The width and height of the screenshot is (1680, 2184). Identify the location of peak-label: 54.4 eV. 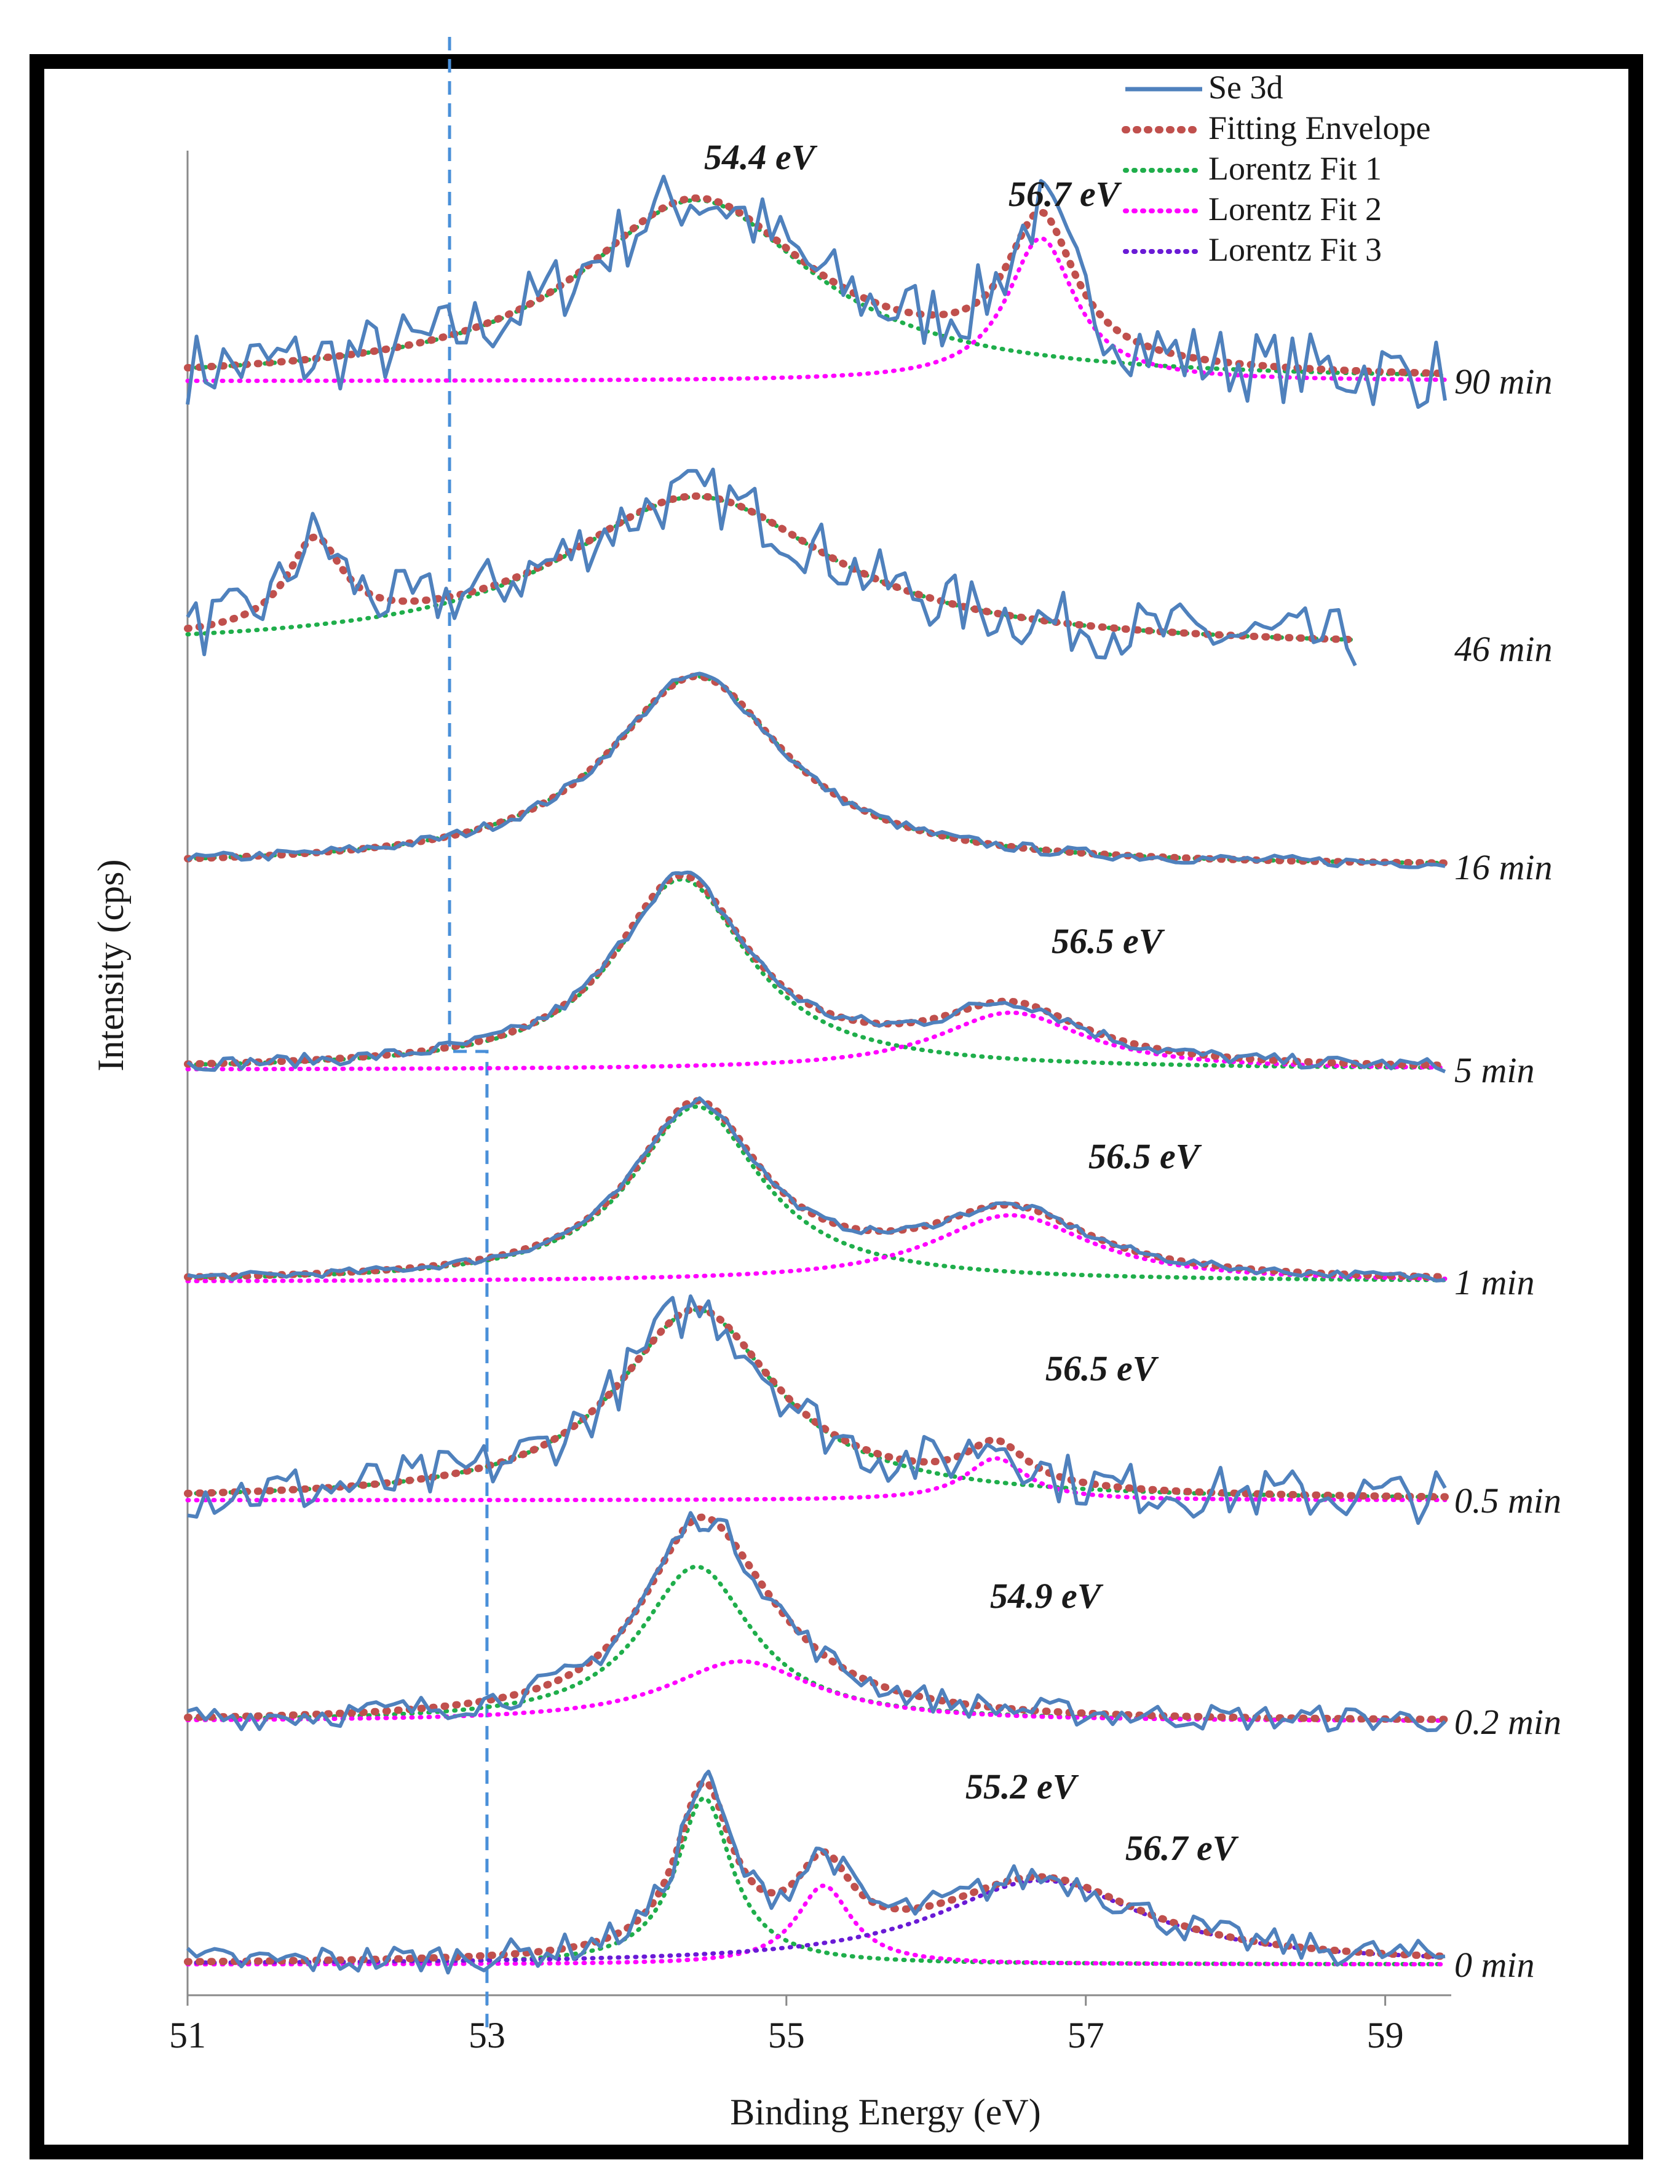
(761, 157).